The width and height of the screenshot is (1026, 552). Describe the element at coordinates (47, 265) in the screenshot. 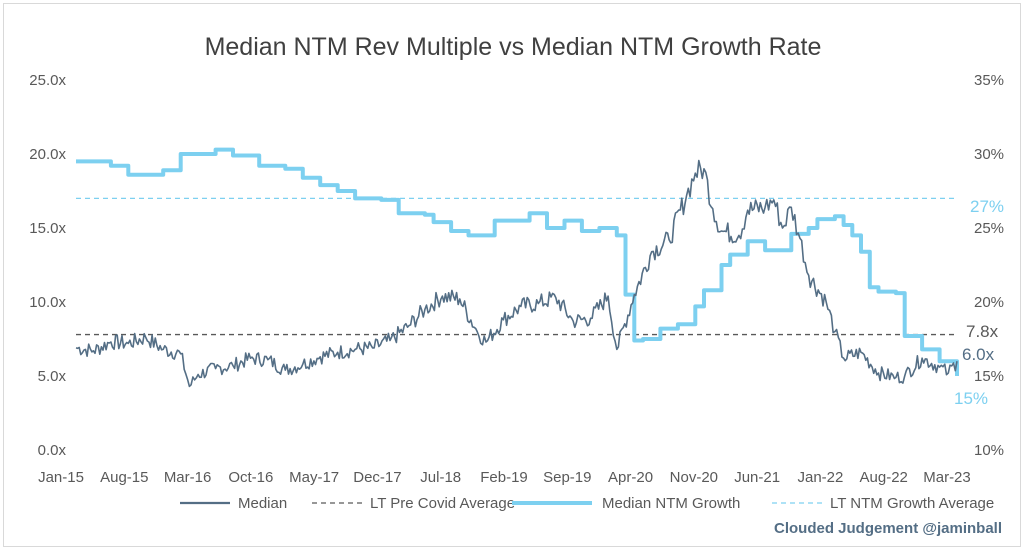

I see `y-axis-left: 0.0x 5.0x 10.0x 15.0x 20.0x 25.0x` at that location.